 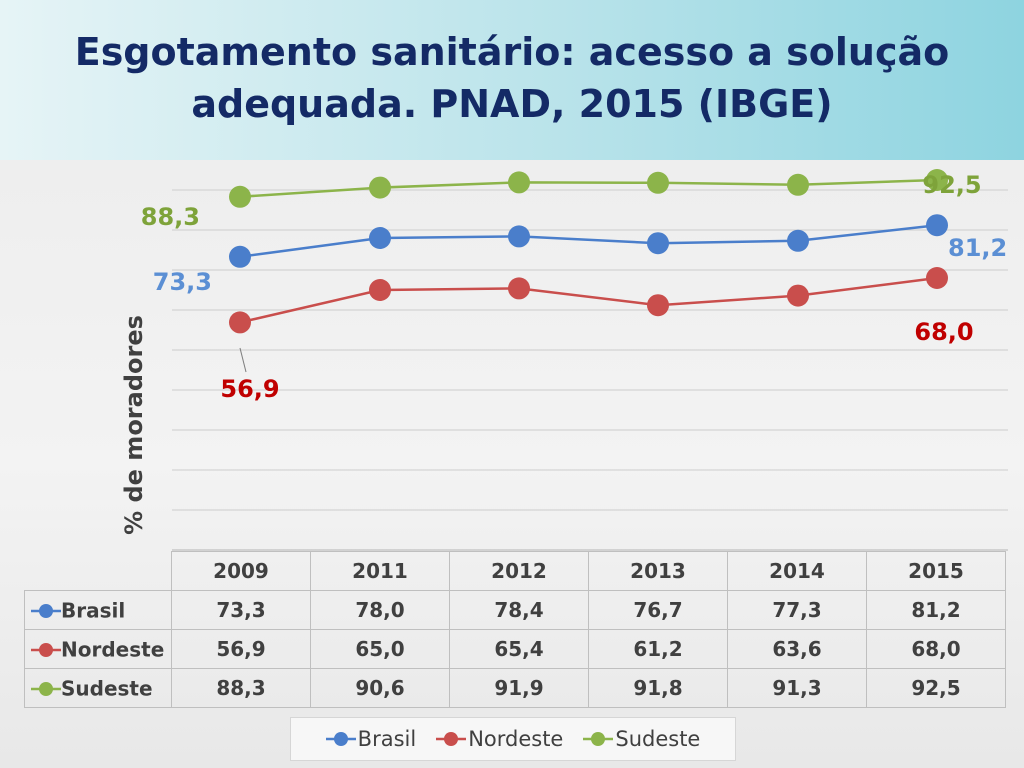 I want to click on point-sudeste-2011, so click(x=380, y=187).